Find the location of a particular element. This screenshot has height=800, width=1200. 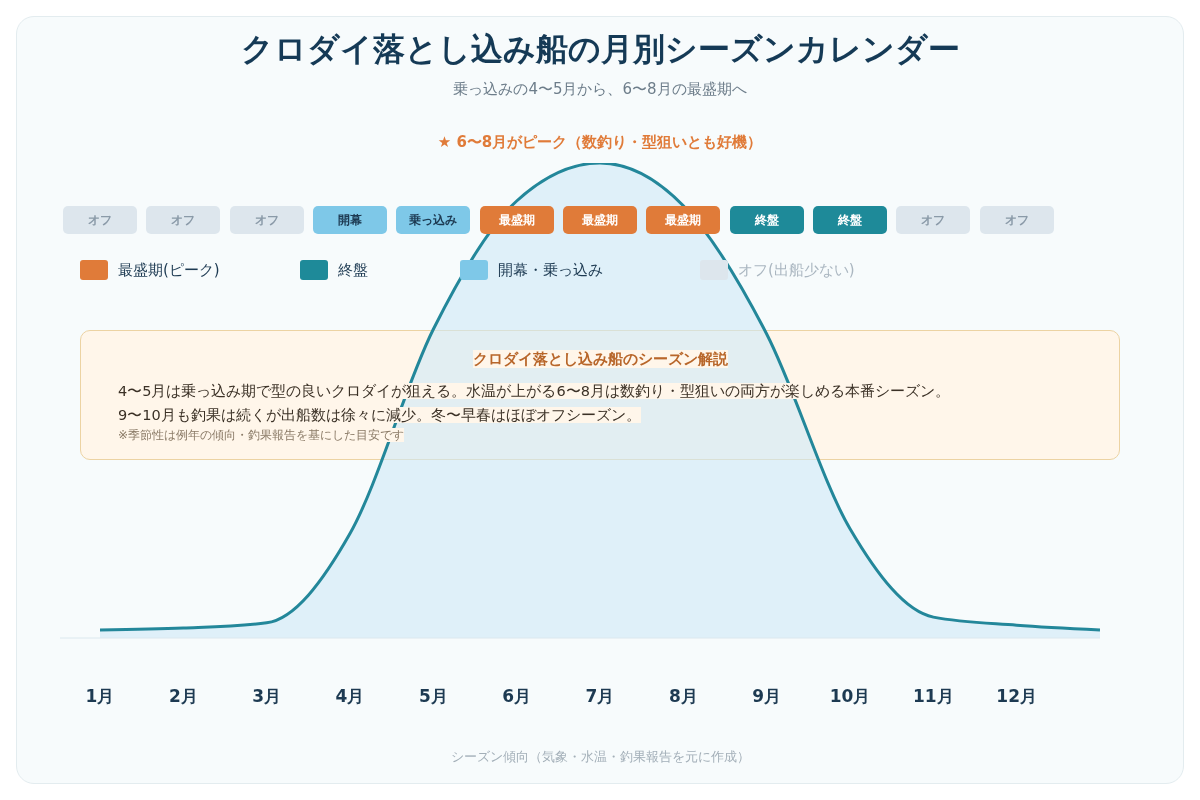

x-tick-label: 1月 is located at coordinates (100, 696).